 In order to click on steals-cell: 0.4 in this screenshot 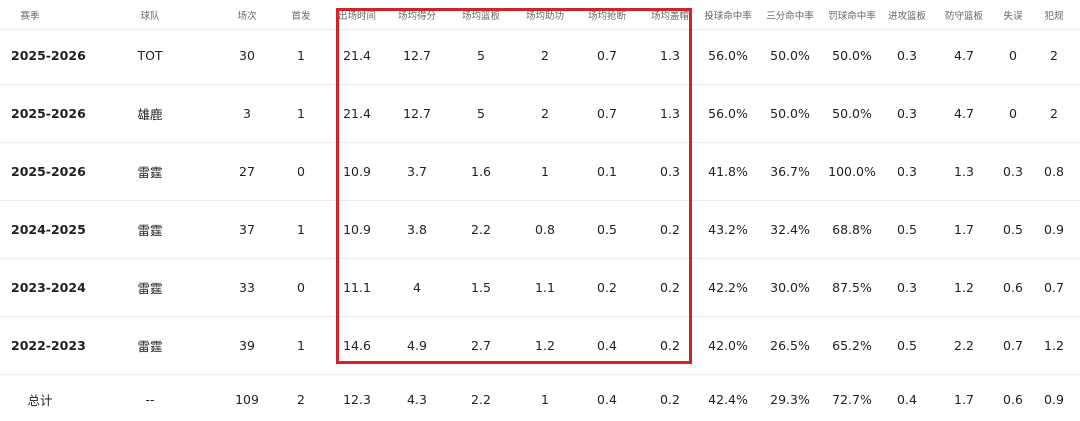, I will do `click(607, 399)`.